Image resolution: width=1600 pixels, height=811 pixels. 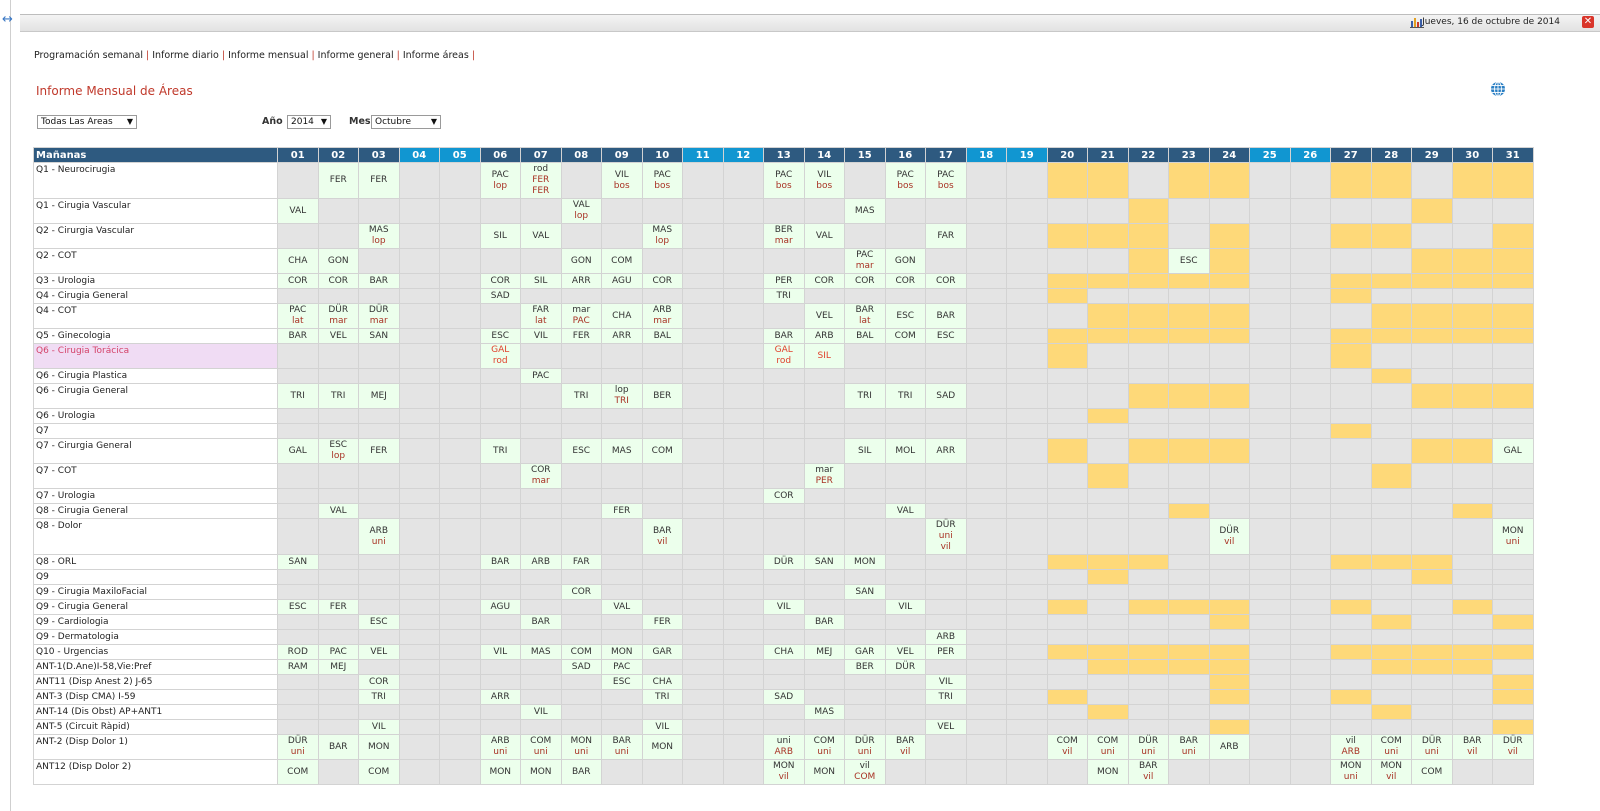 What do you see at coordinates (541, 316) in the screenshot?
I see `assignment-cell: FAR lat` at bounding box center [541, 316].